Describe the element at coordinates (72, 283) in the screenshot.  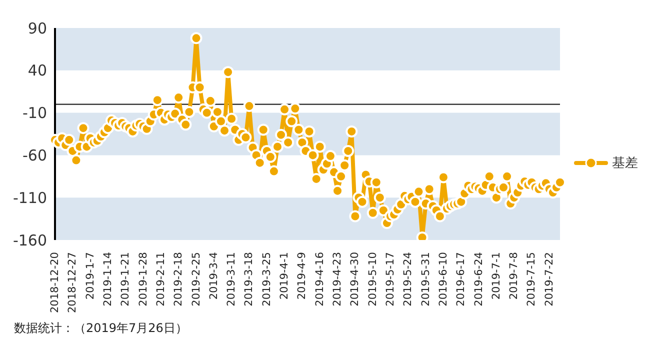
I see `x-tick-label: 2018-12-27` at that location.